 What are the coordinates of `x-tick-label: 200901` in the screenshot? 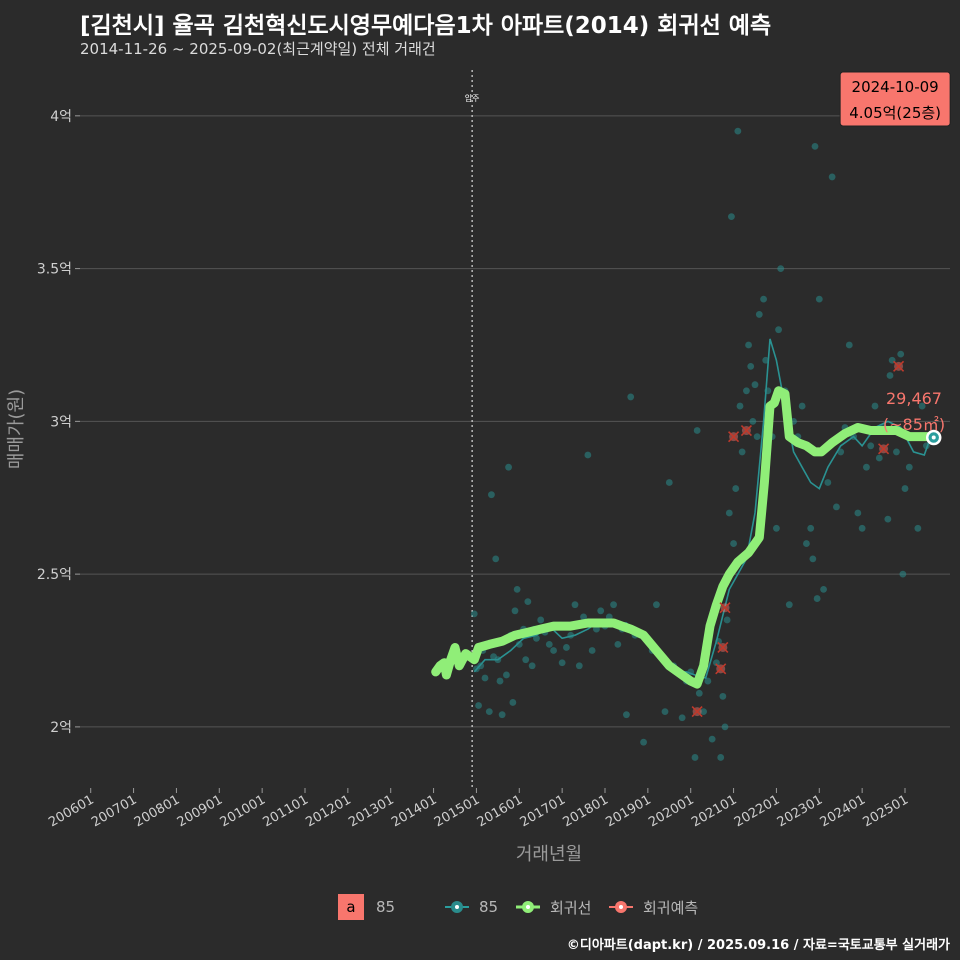 It's located at (200, 811).